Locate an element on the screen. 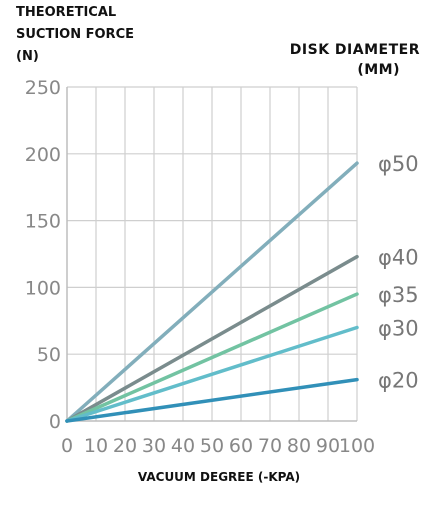 The height and width of the screenshot is (507, 432). y-axis-title-line-1: THEORETICAL is located at coordinates (66, 12).